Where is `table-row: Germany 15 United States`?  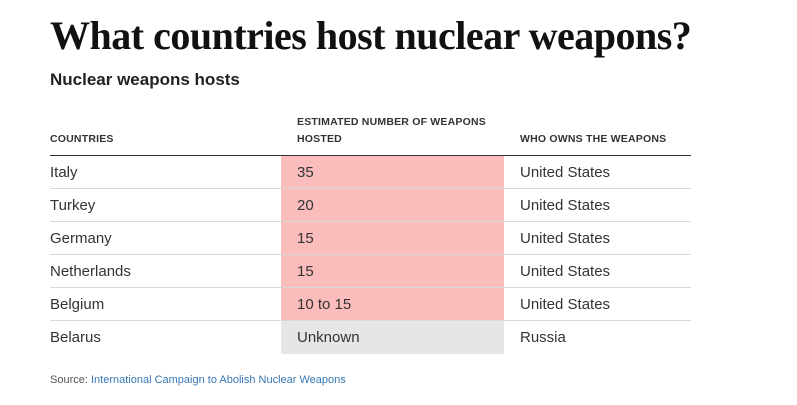
table-row: Germany 15 United States is located at coordinates (370, 238).